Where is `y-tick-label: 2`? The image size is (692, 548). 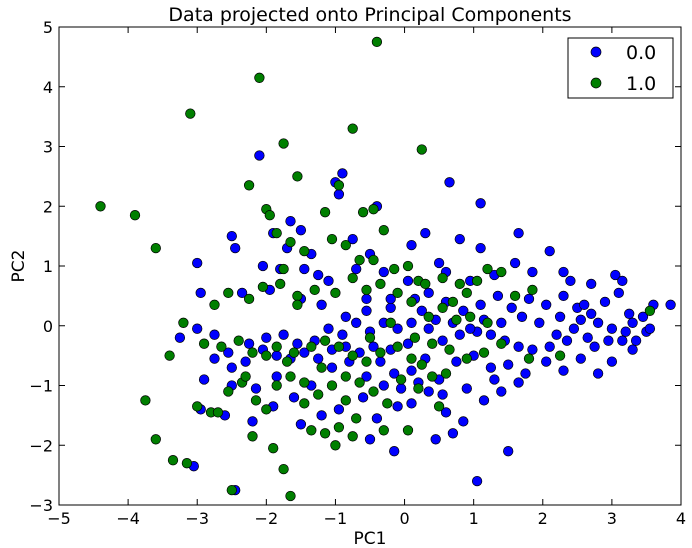
y-tick-label: 2 is located at coordinates (48, 206).